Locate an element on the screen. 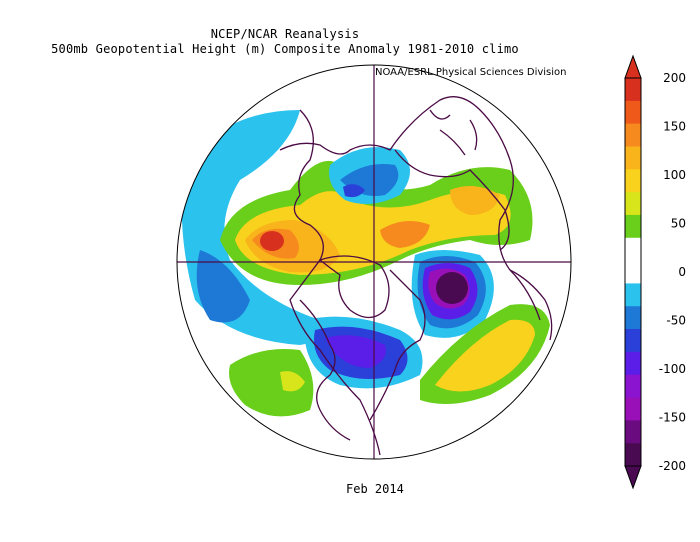  colorbar-tick-label: 50 is located at coordinates (678, 224).